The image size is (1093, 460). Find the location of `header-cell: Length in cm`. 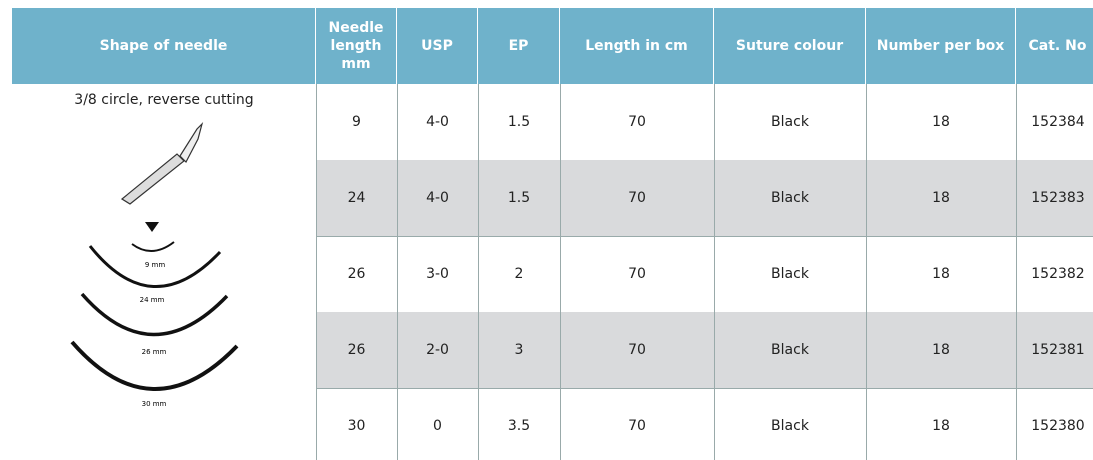

header-cell: Length in cm is located at coordinates (637, 46).